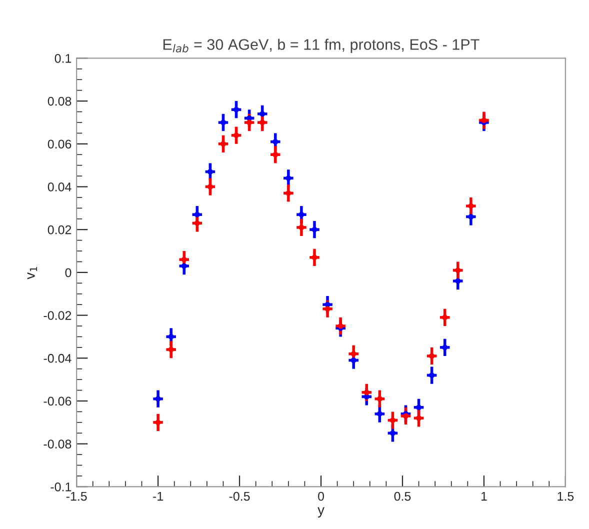  What do you see at coordinates (60, 187) in the screenshot?
I see `y-tick-label: 0.04` at bounding box center [60, 187].